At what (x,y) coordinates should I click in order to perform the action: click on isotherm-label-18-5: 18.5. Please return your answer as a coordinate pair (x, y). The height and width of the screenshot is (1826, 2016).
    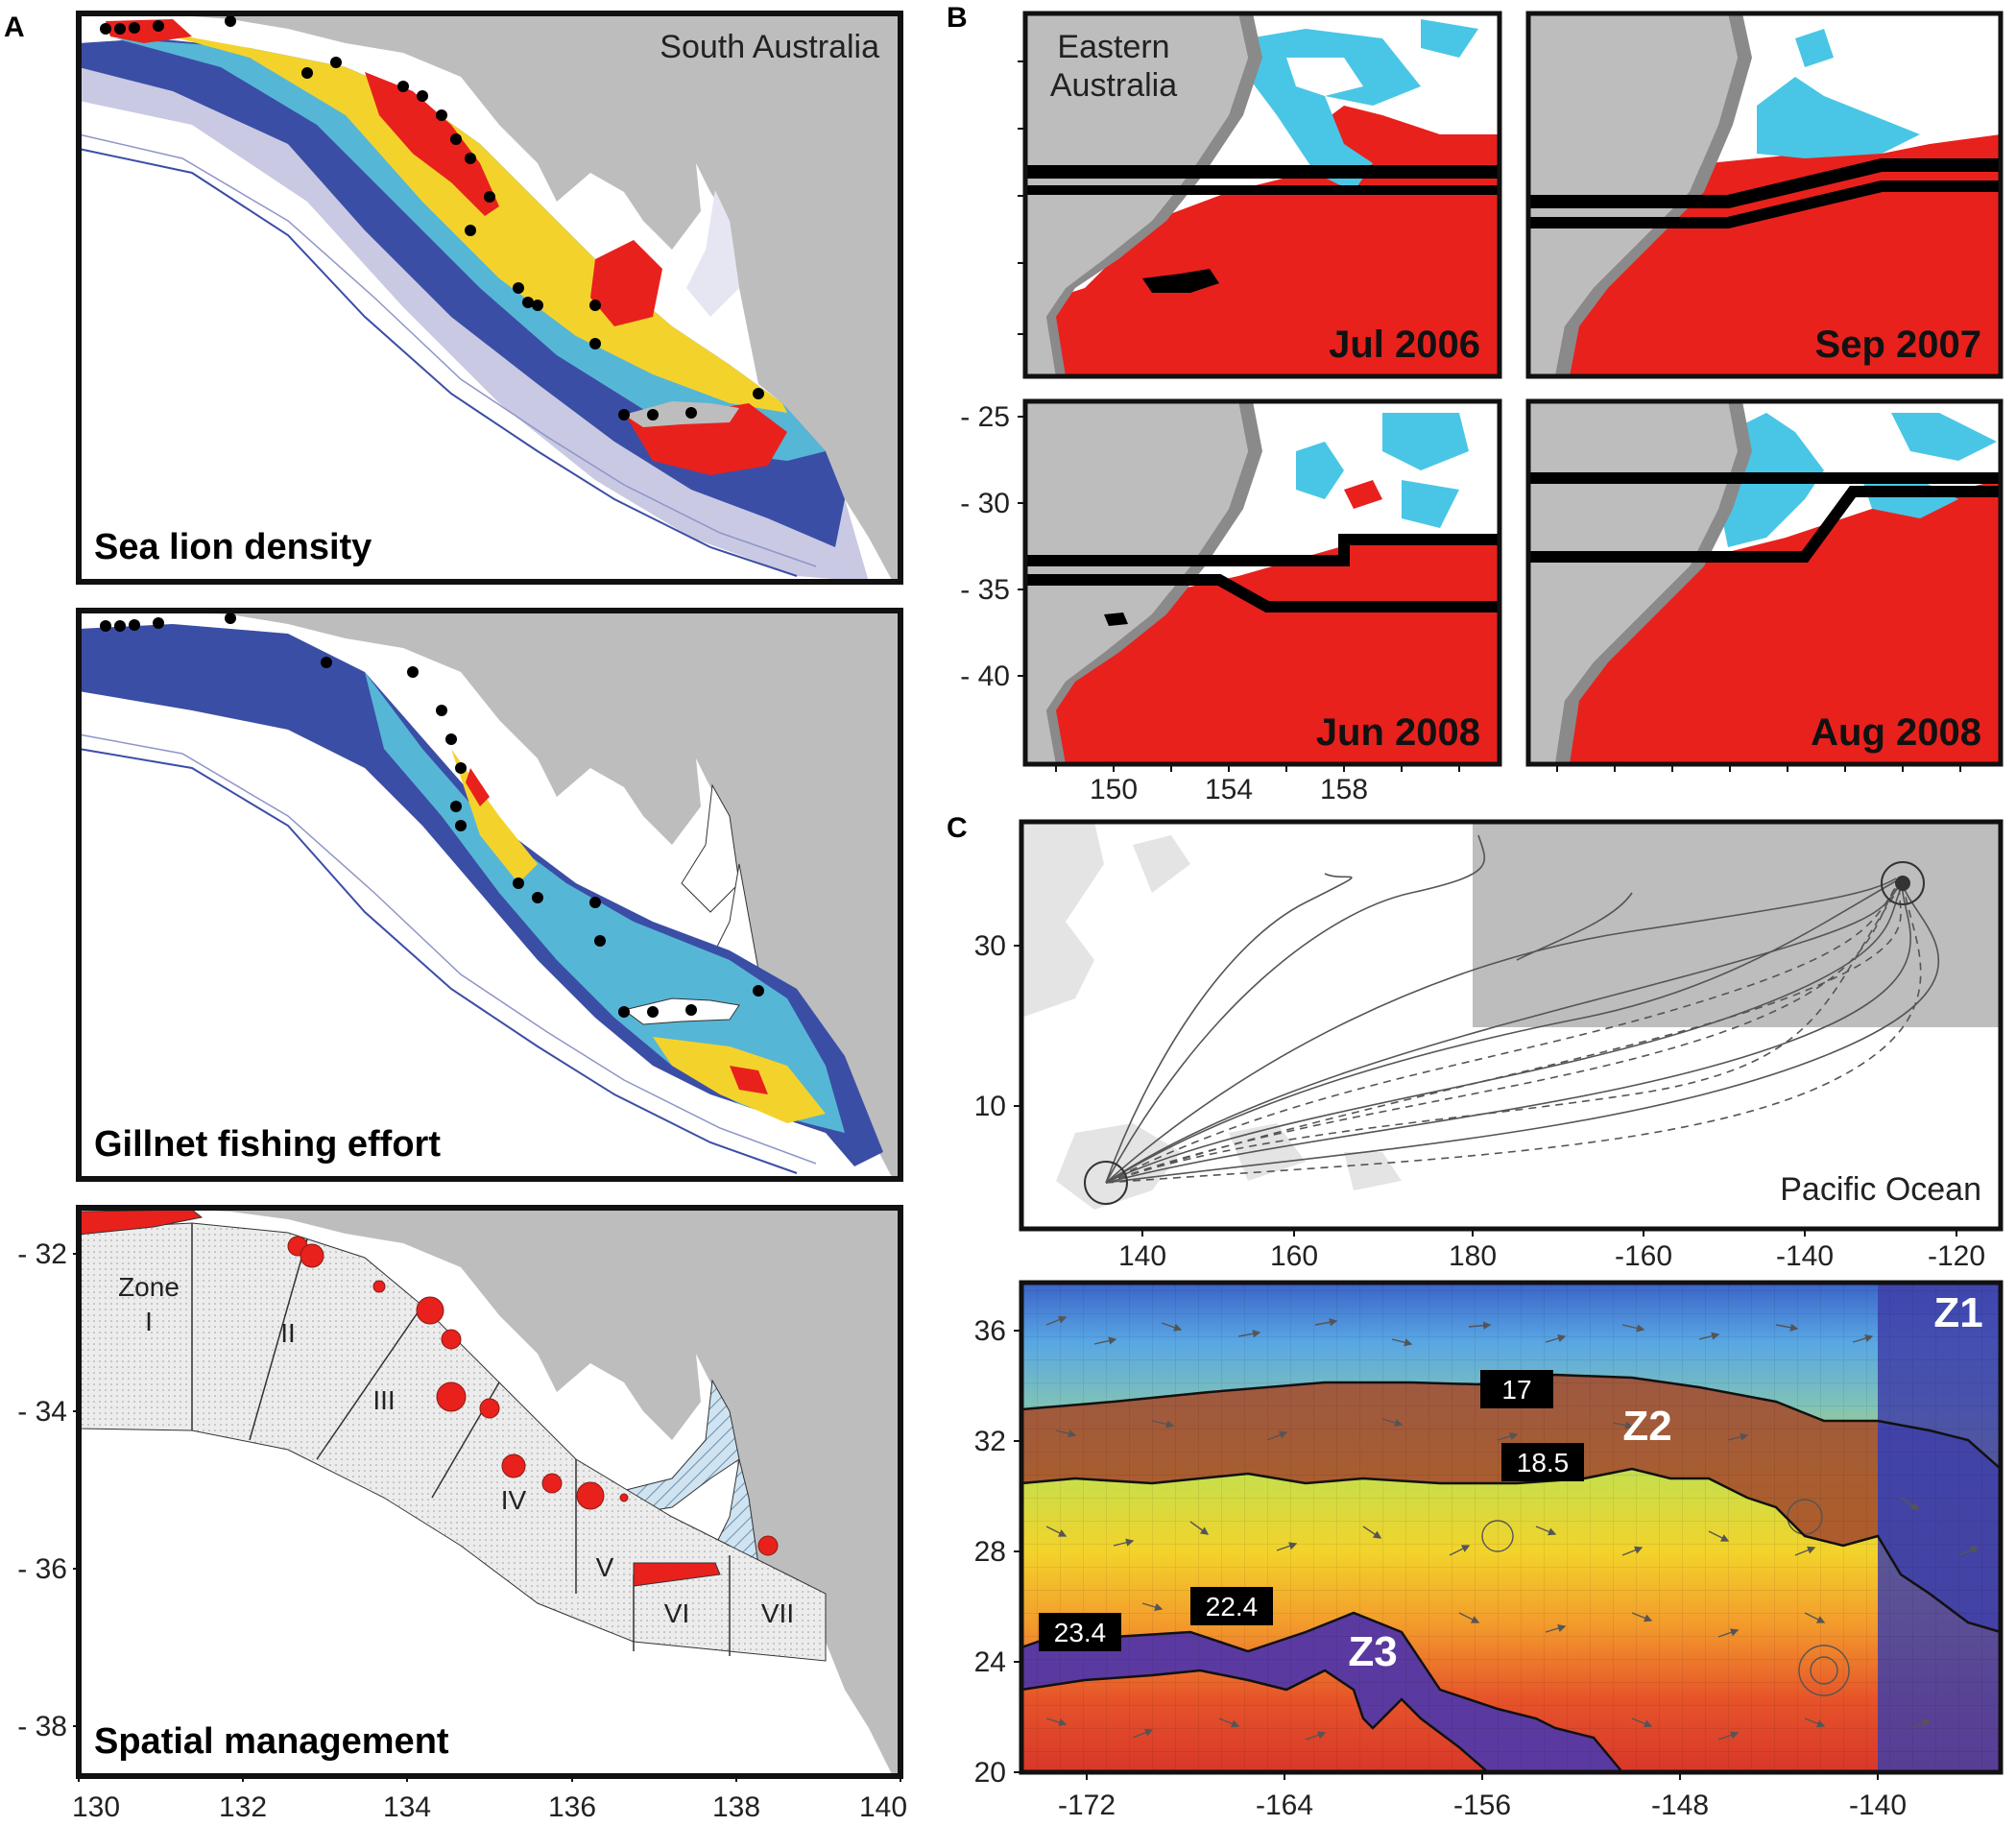
    Looking at the image, I should click on (1542, 1462).